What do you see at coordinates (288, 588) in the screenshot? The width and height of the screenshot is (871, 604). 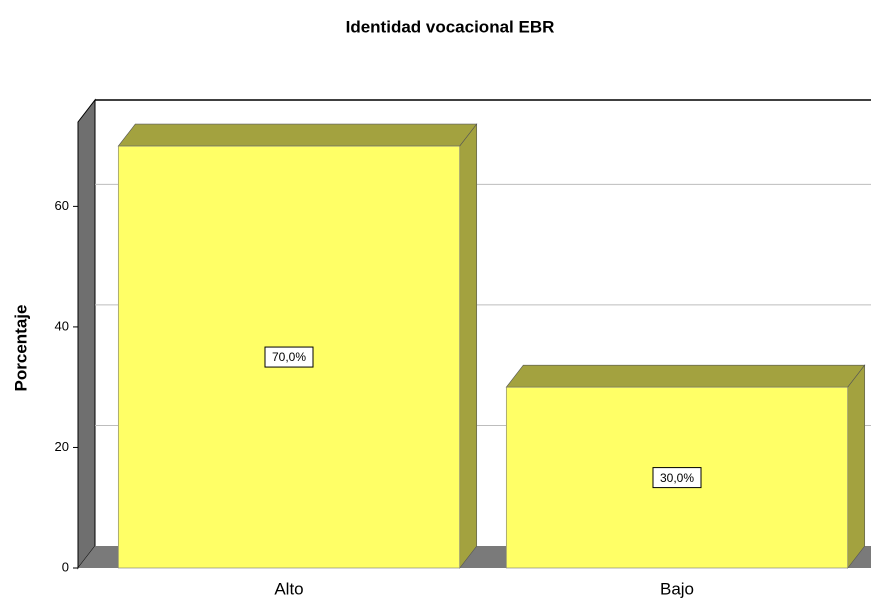 I see `x-tick-label: Alto` at bounding box center [288, 588].